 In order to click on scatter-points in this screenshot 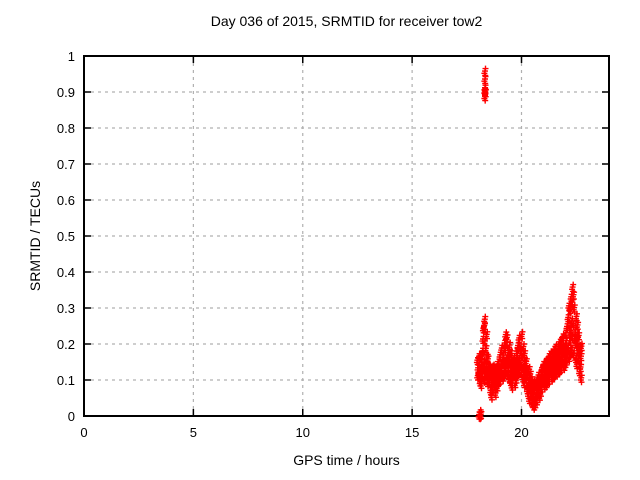, I will do `click(529, 244)`.